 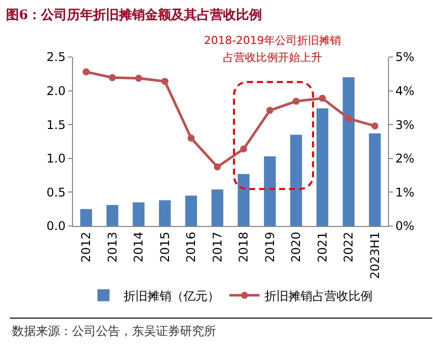 I want to click on y-tick-label: 0.0, so click(x=56, y=226).